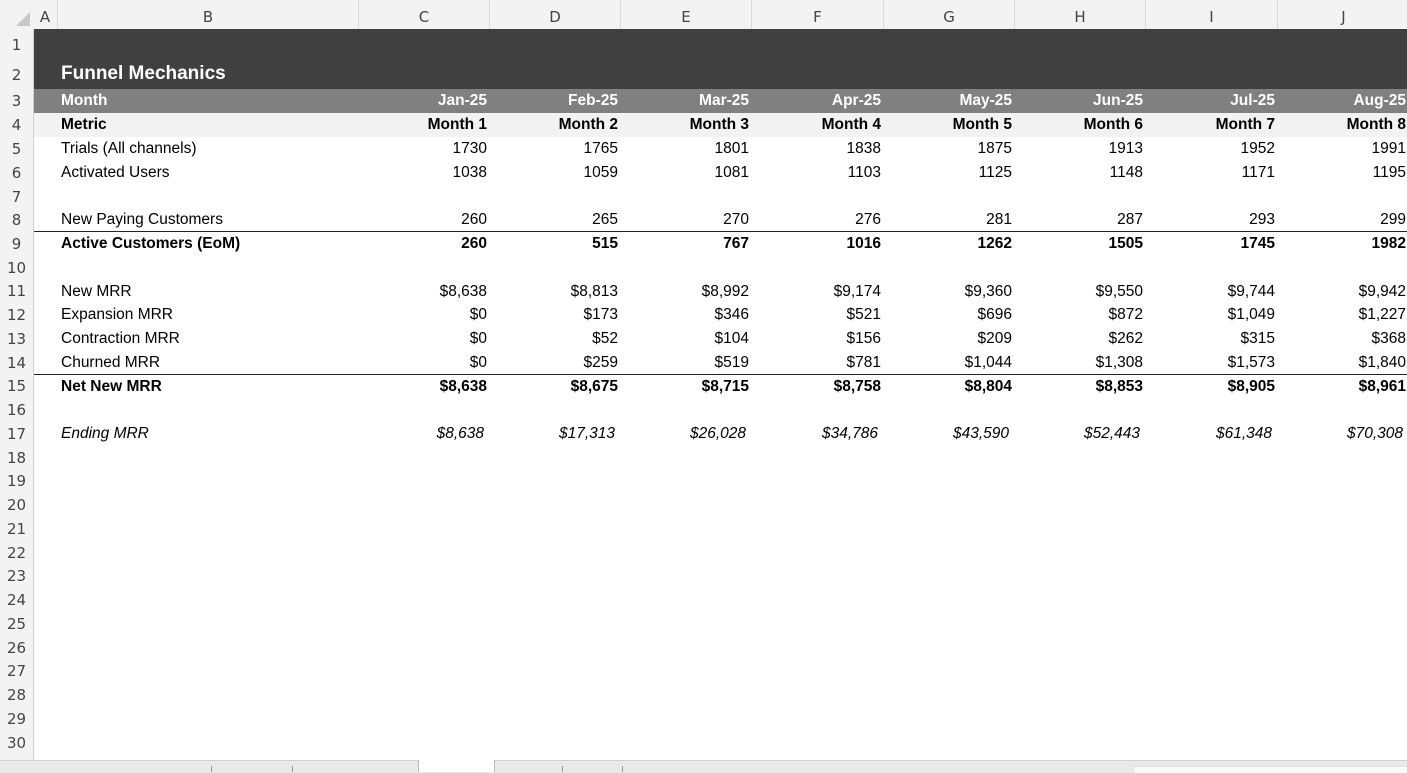 This screenshot has width=1407, height=773. What do you see at coordinates (424, 14) in the screenshot?
I see `column-header-c: C` at bounding box center [424, 14].